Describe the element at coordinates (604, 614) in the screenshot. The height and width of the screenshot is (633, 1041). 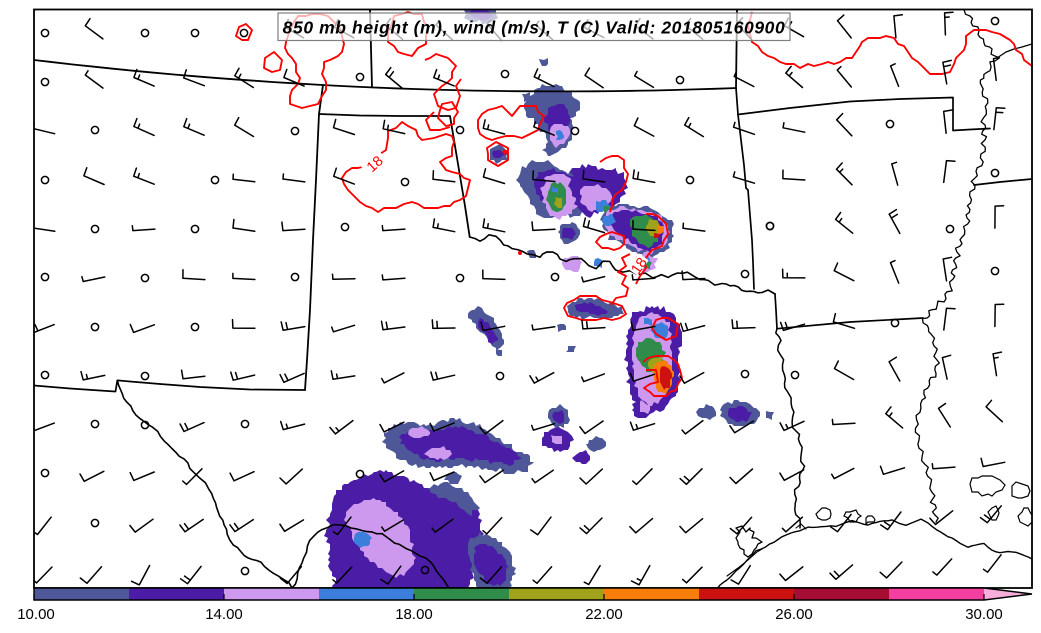
I see `svg-text: 22.00` at that location.